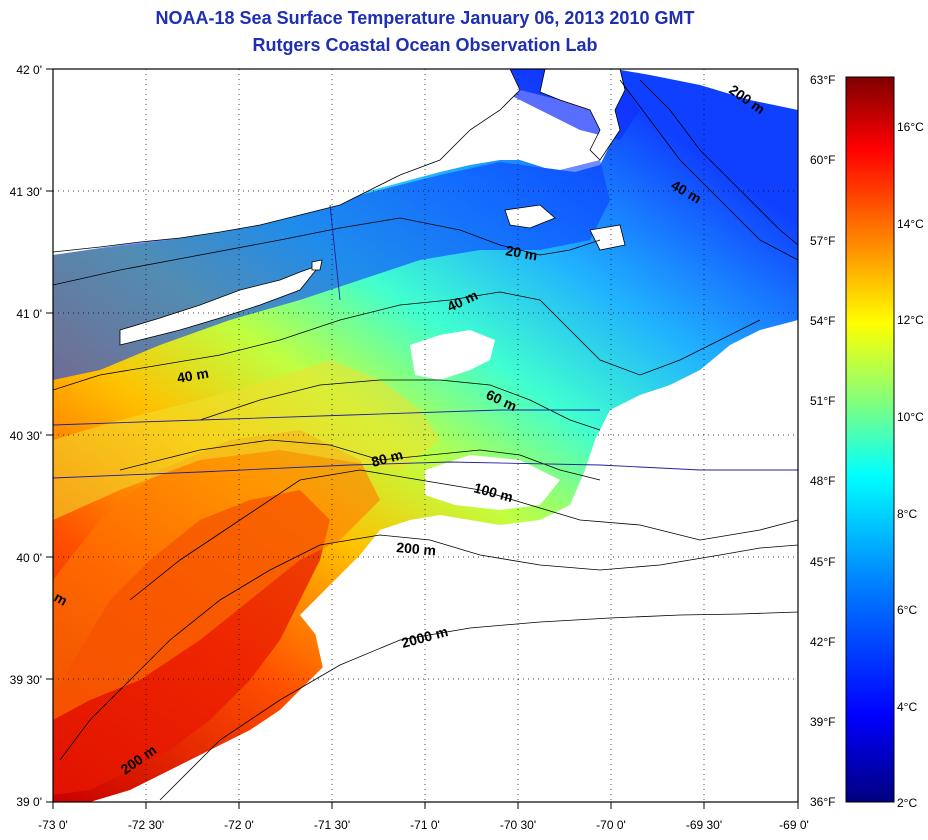  I want to click on land-block-island, so click(317, 265).